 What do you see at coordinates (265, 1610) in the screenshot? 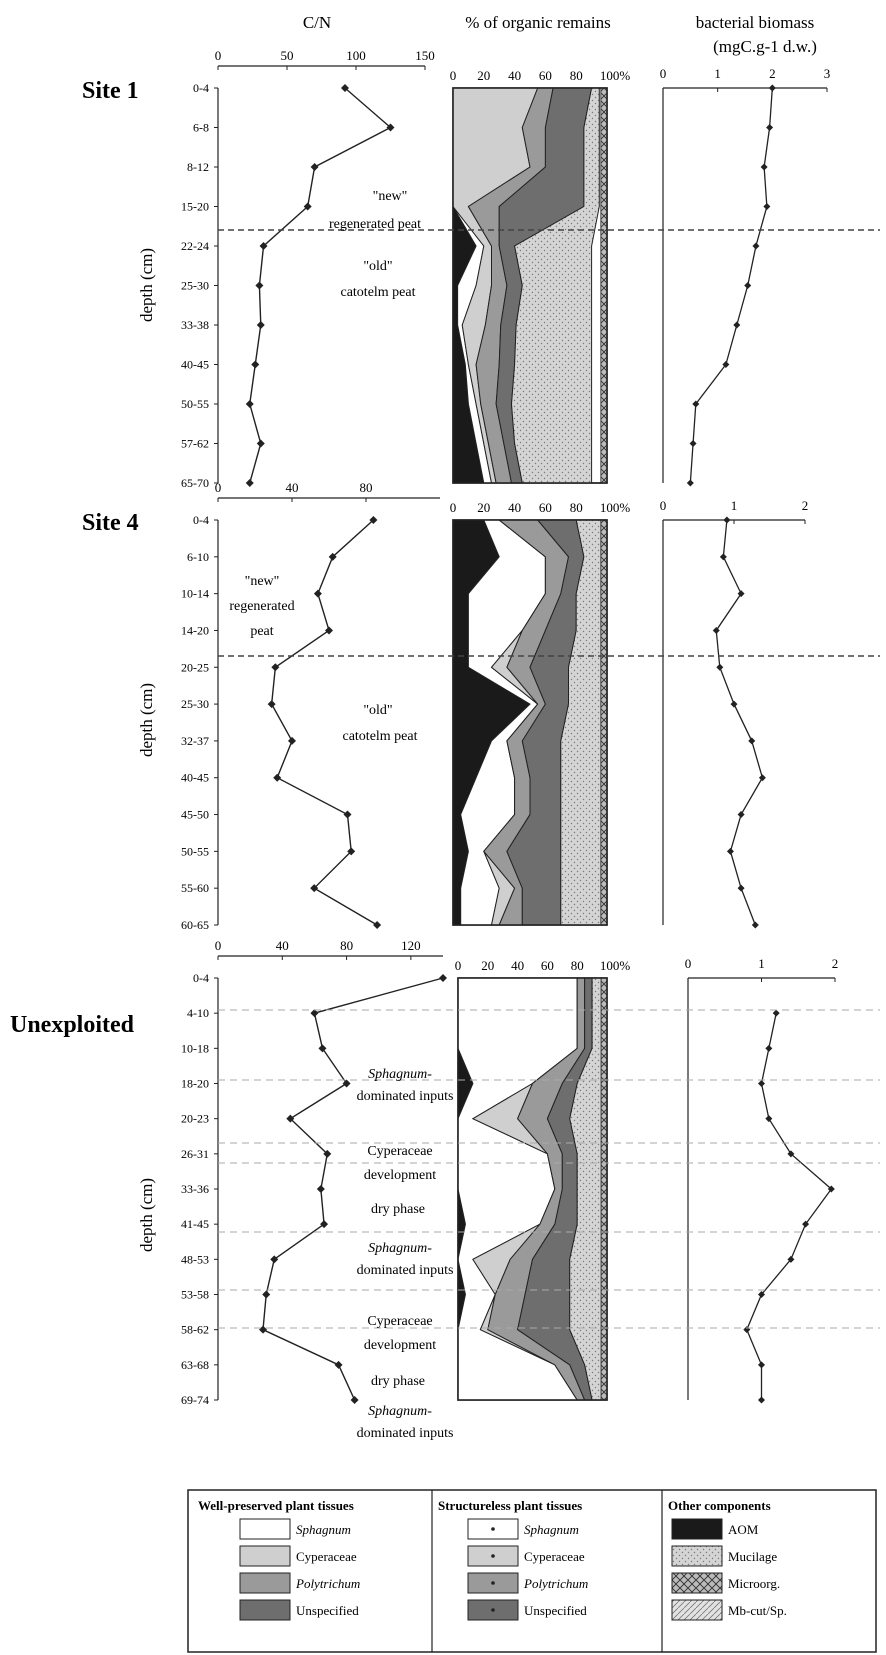
I see `legend-swatch-well-unspecified` at bounding box center [265, 1610].